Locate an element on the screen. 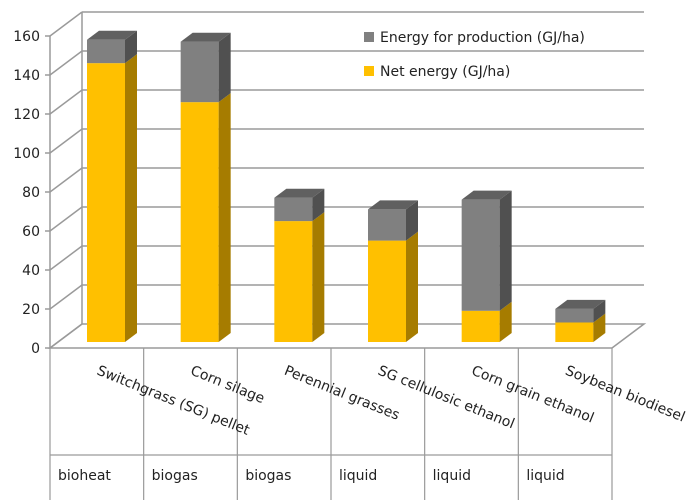 The height and width of the screenshot is (504, 694). category-label: Corn silage is located at coordinates (227, 385).